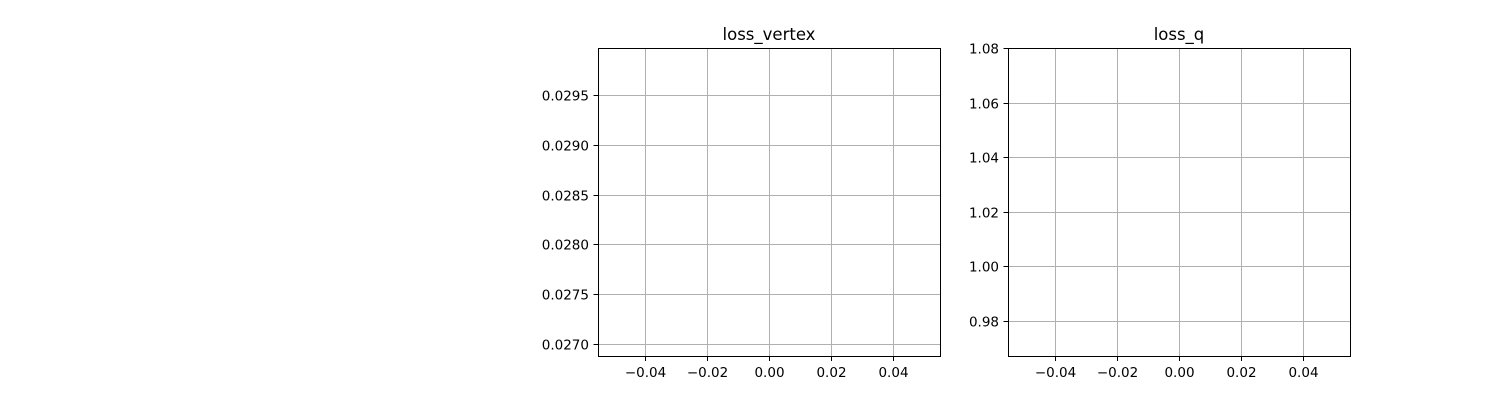 Image resolution: width=1500 pixels, height=400 pixels. I want to click on loss-vertex-xtick-label: −0.04, so click(645, 373).